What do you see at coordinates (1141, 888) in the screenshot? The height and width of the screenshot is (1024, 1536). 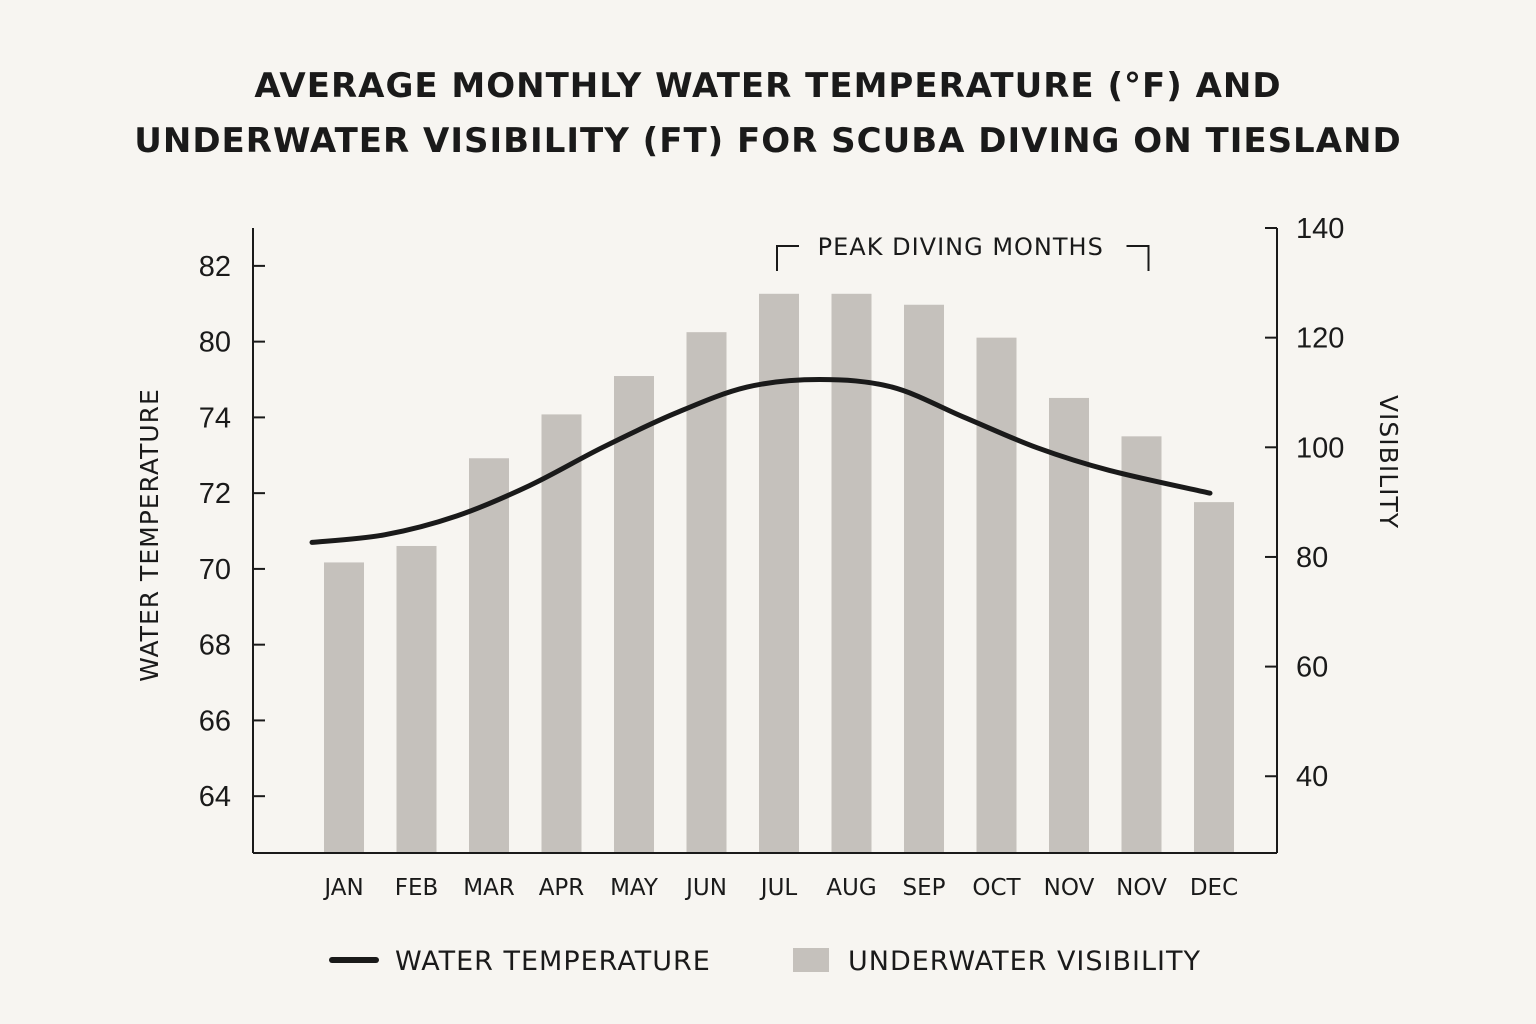 I see `month-label-nov-11: NOV` at bounding box center [1141, 888].